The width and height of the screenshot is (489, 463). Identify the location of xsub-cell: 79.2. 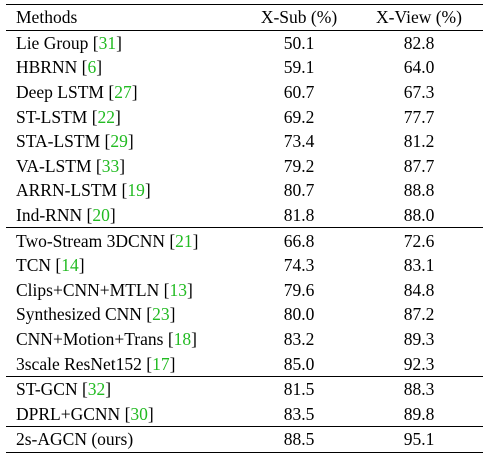
(299, 165).